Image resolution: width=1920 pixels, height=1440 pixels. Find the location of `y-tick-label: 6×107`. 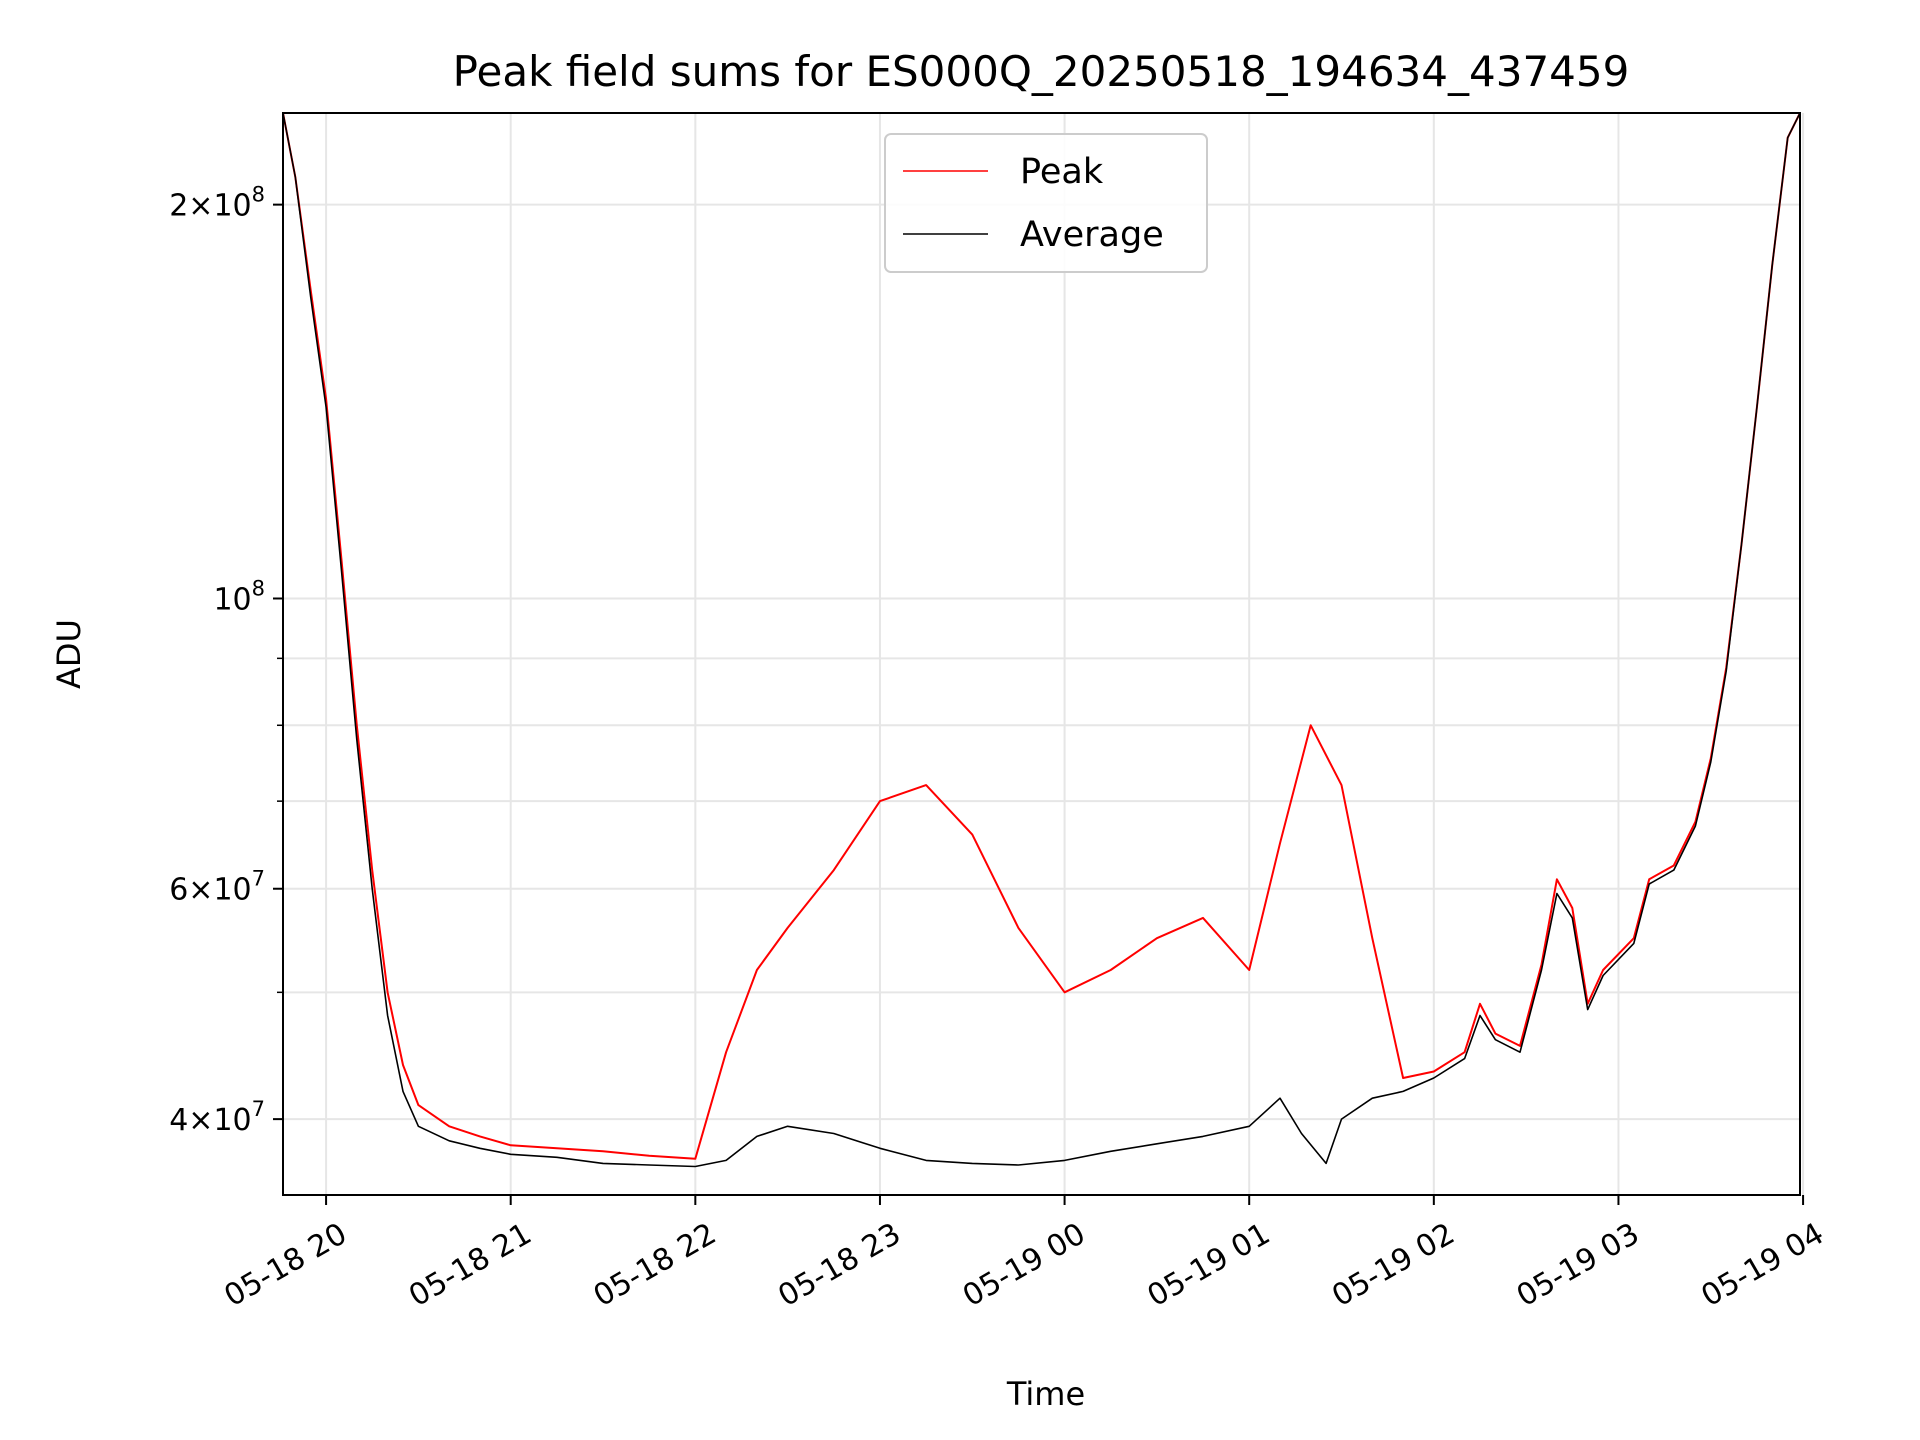

y-tick-label: 6×107 is located at coordinates (217, 887).